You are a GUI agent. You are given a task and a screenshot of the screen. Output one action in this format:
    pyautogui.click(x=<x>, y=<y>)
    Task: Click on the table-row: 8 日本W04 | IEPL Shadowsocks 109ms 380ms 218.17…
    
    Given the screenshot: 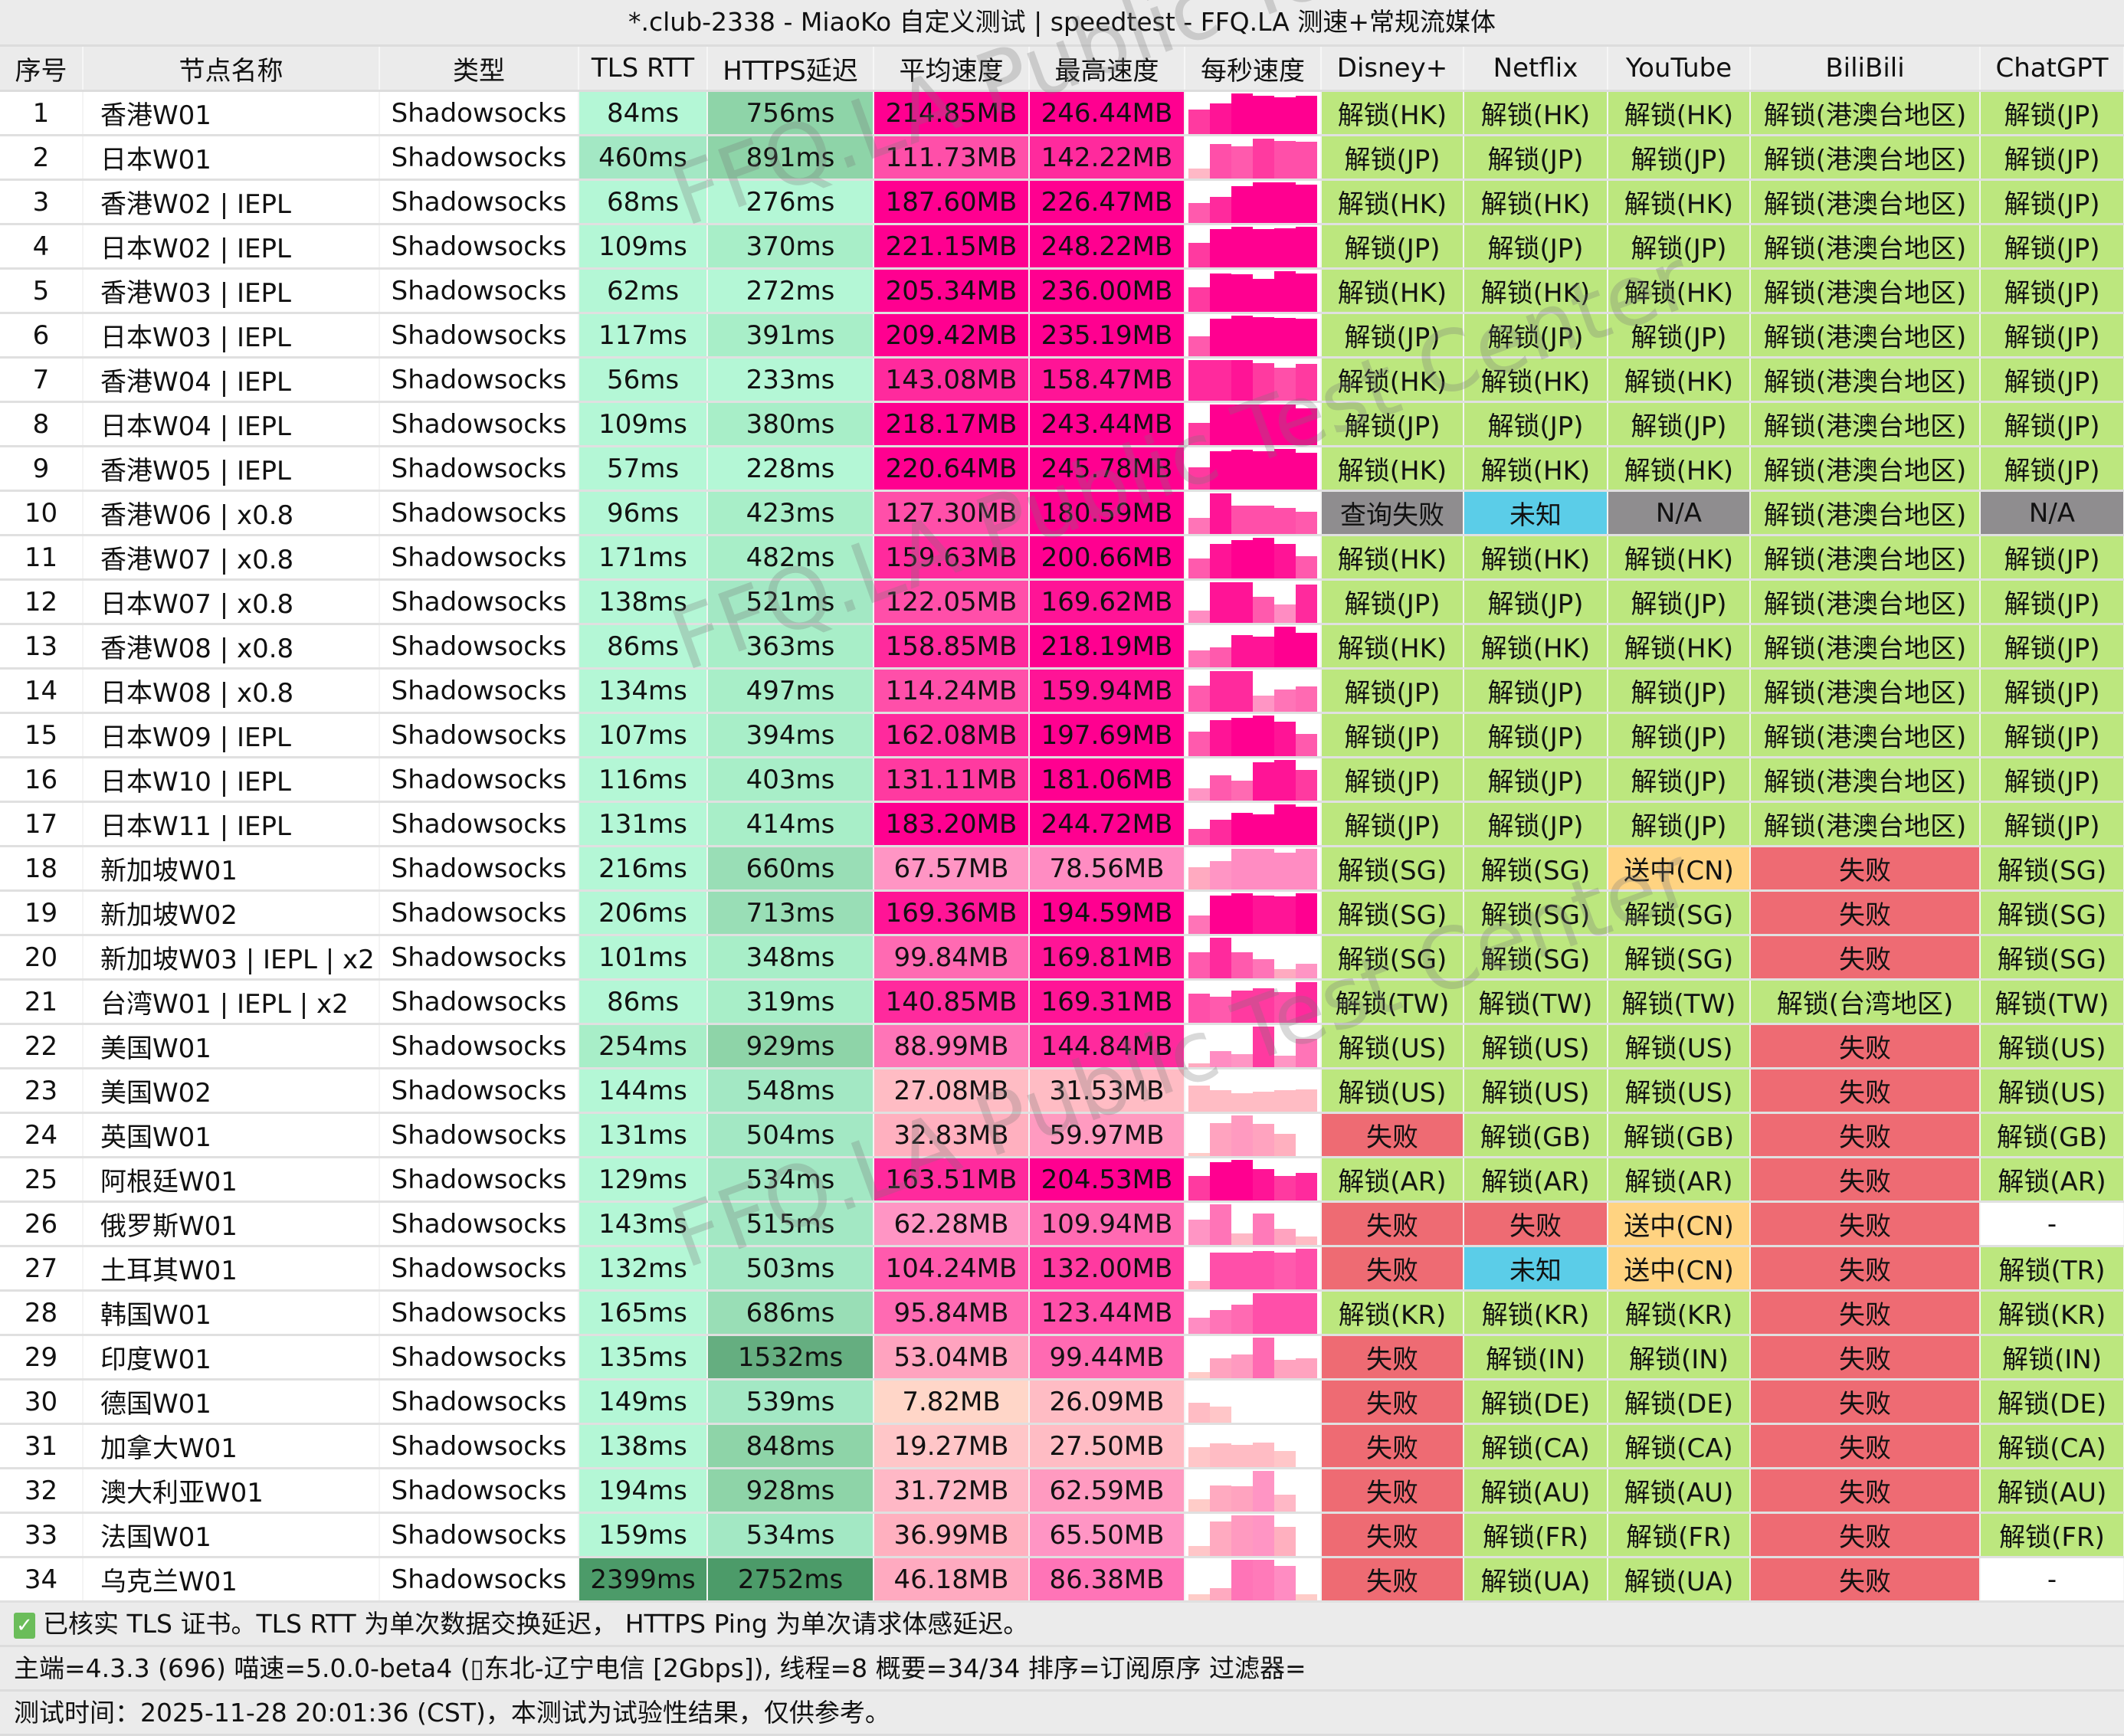 What is the action you would take?
    pyautogui.click(x=1062, y=424)
    